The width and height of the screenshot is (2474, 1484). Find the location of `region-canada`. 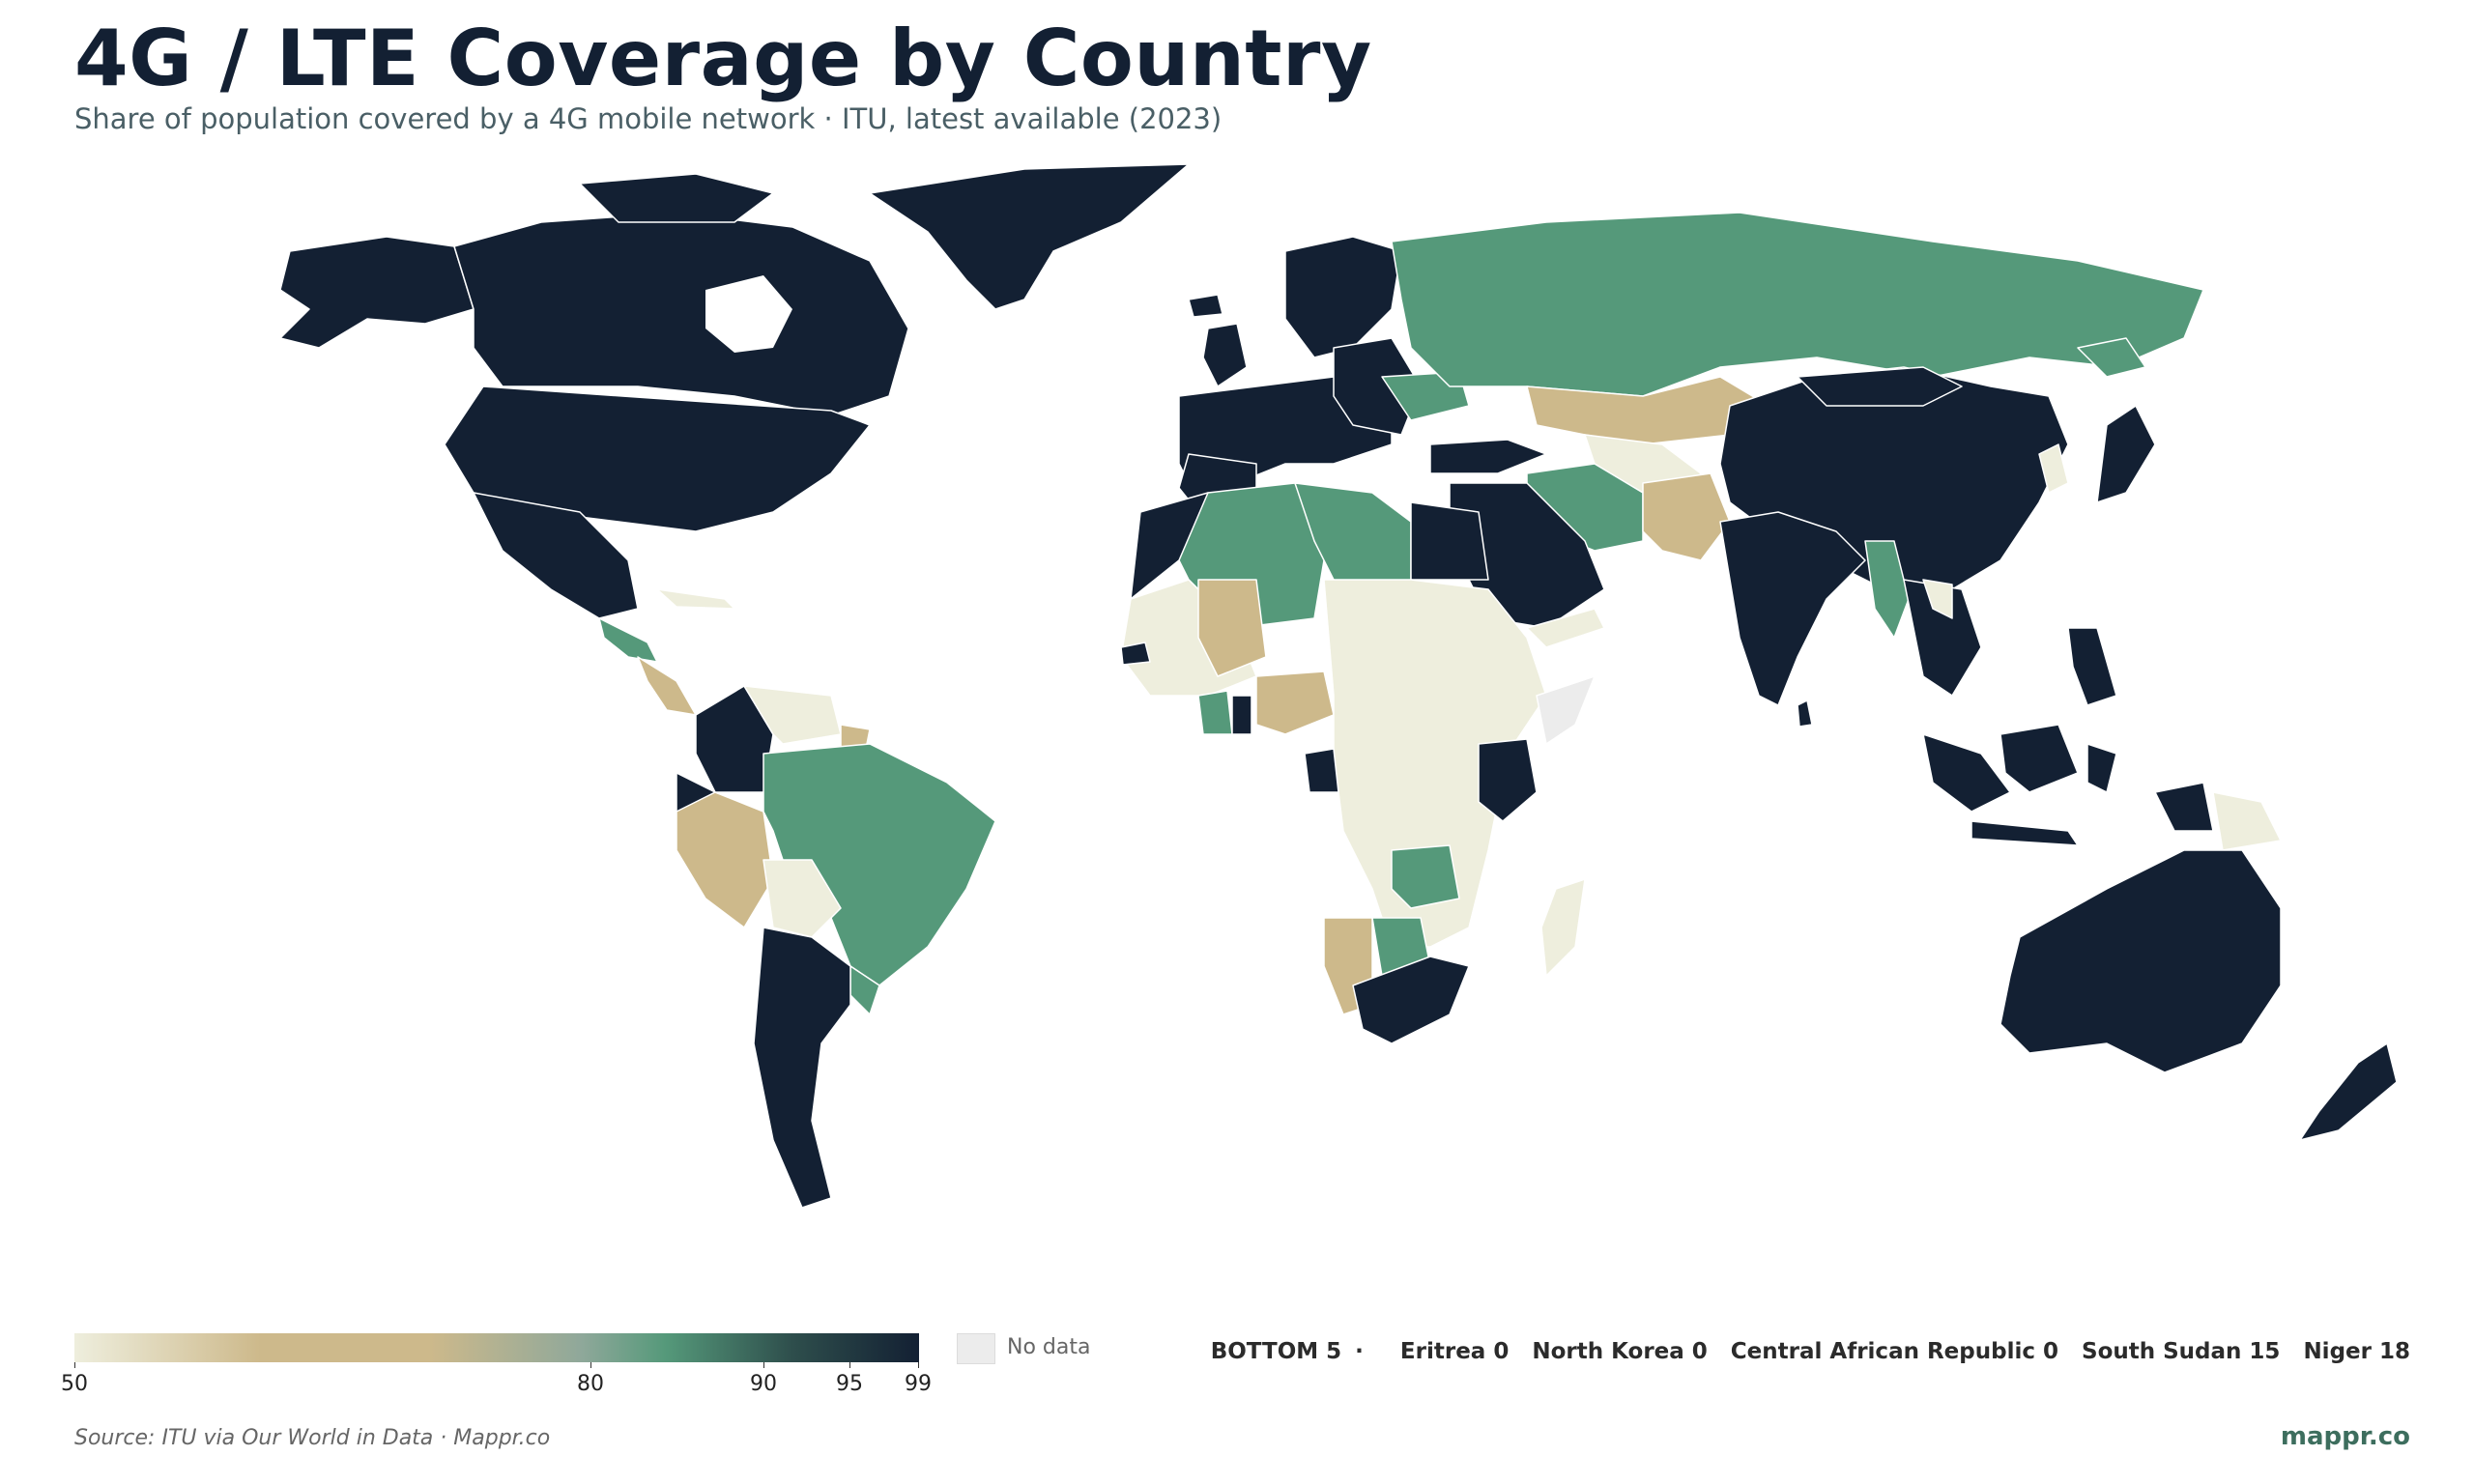

region-canada is located at coordinates (681, 314).